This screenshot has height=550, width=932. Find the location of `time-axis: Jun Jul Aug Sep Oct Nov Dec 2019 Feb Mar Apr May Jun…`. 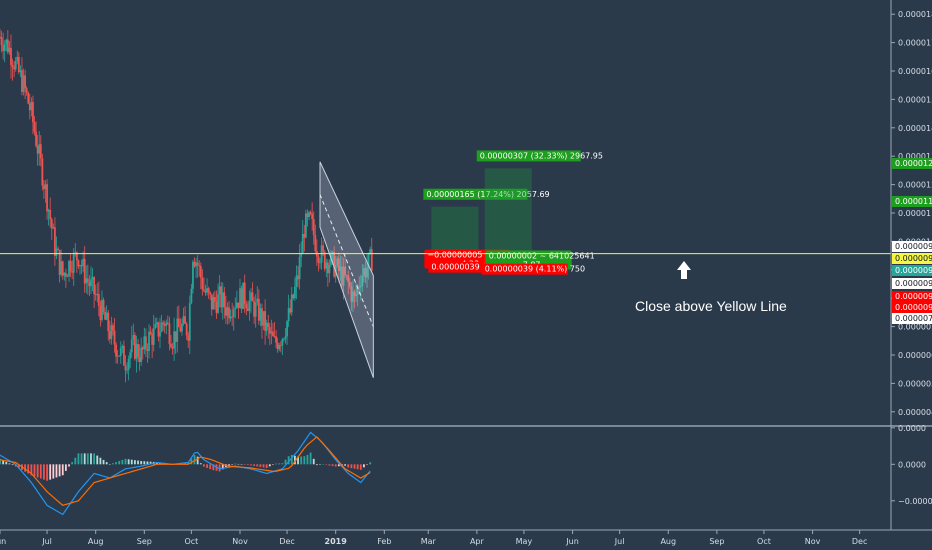

time-axis: Jun Jul Aug Sep Oct Nov Dec 2019 Feb Mar Apr May Jun… is located at coordinates (433, 538).